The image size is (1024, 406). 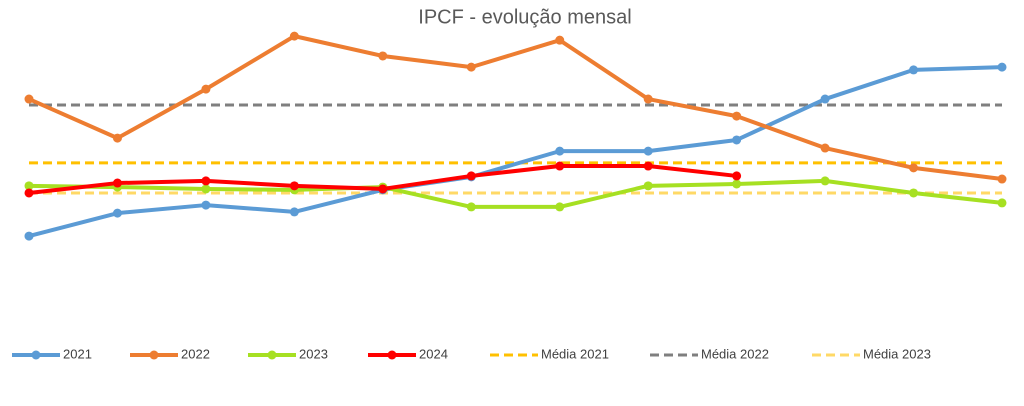 I want to click on legend-label: Média 2022, so click(x=735, y=353).